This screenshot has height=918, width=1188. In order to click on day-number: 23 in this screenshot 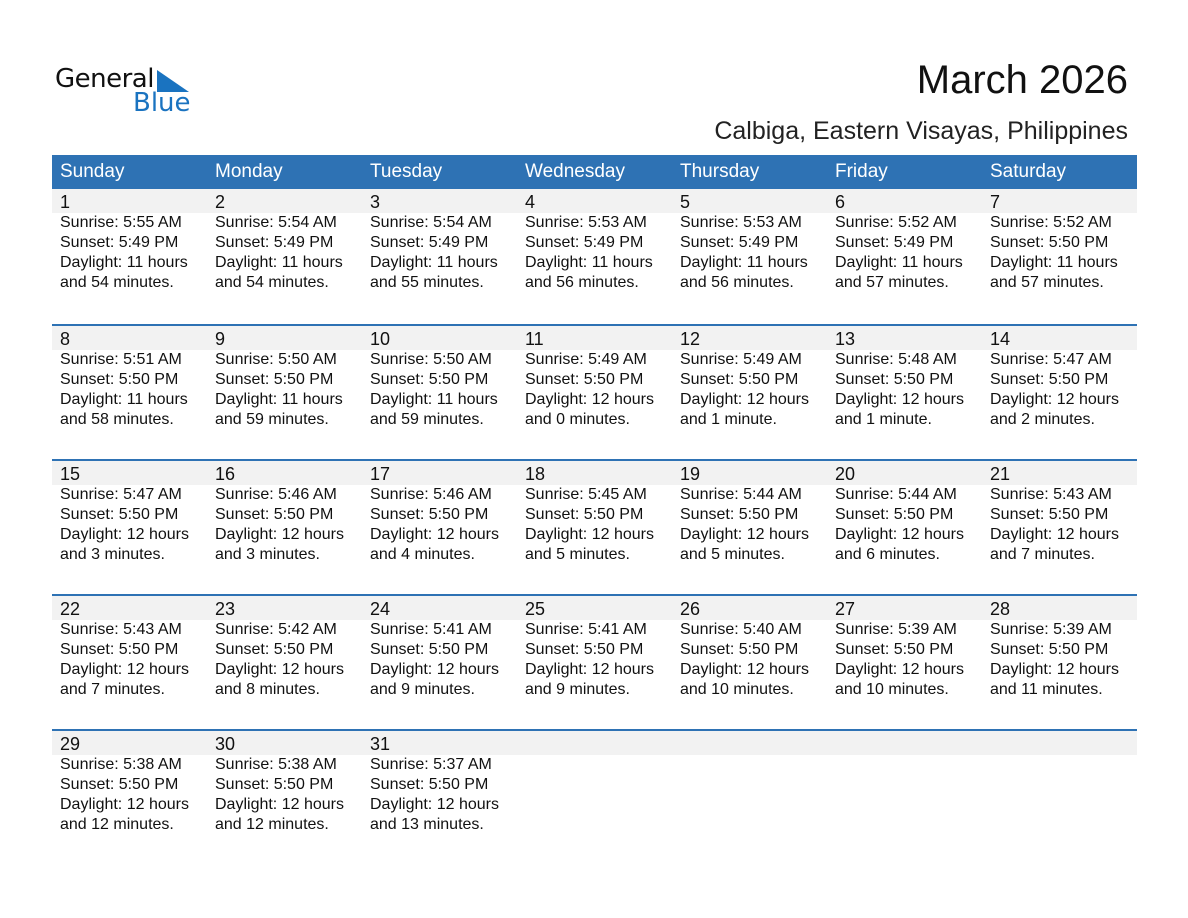, I will do `click(225, 609)`.